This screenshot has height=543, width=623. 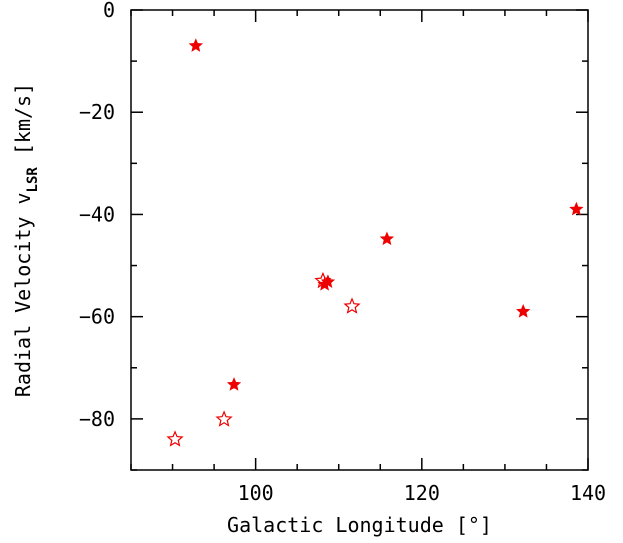 I want to click on y-tick-label: −80, so click(x=97, y=419).